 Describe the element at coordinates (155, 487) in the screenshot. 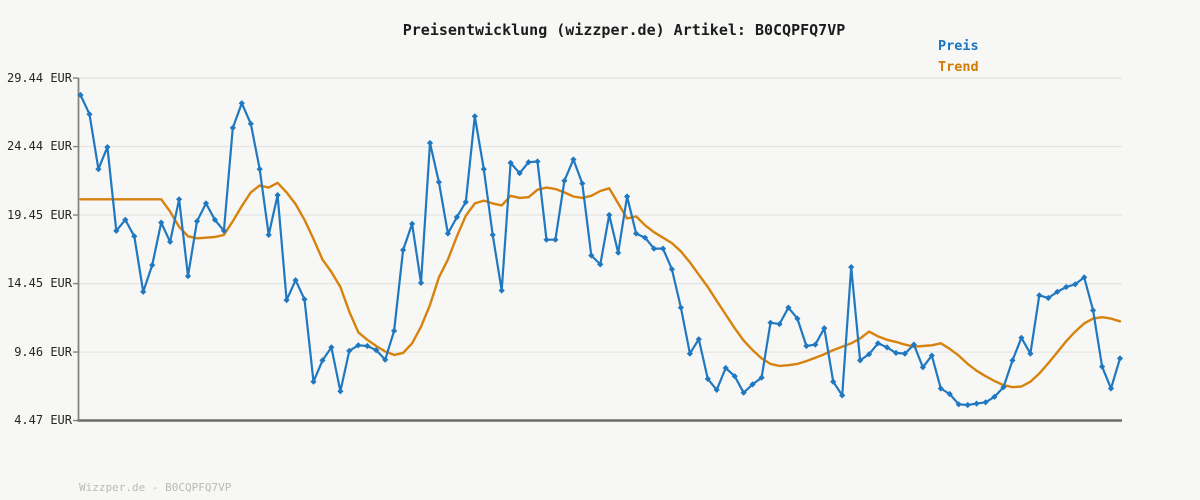

I see `watermark-text: Wizzper.de - B0CQPFQ7VP` at that location.